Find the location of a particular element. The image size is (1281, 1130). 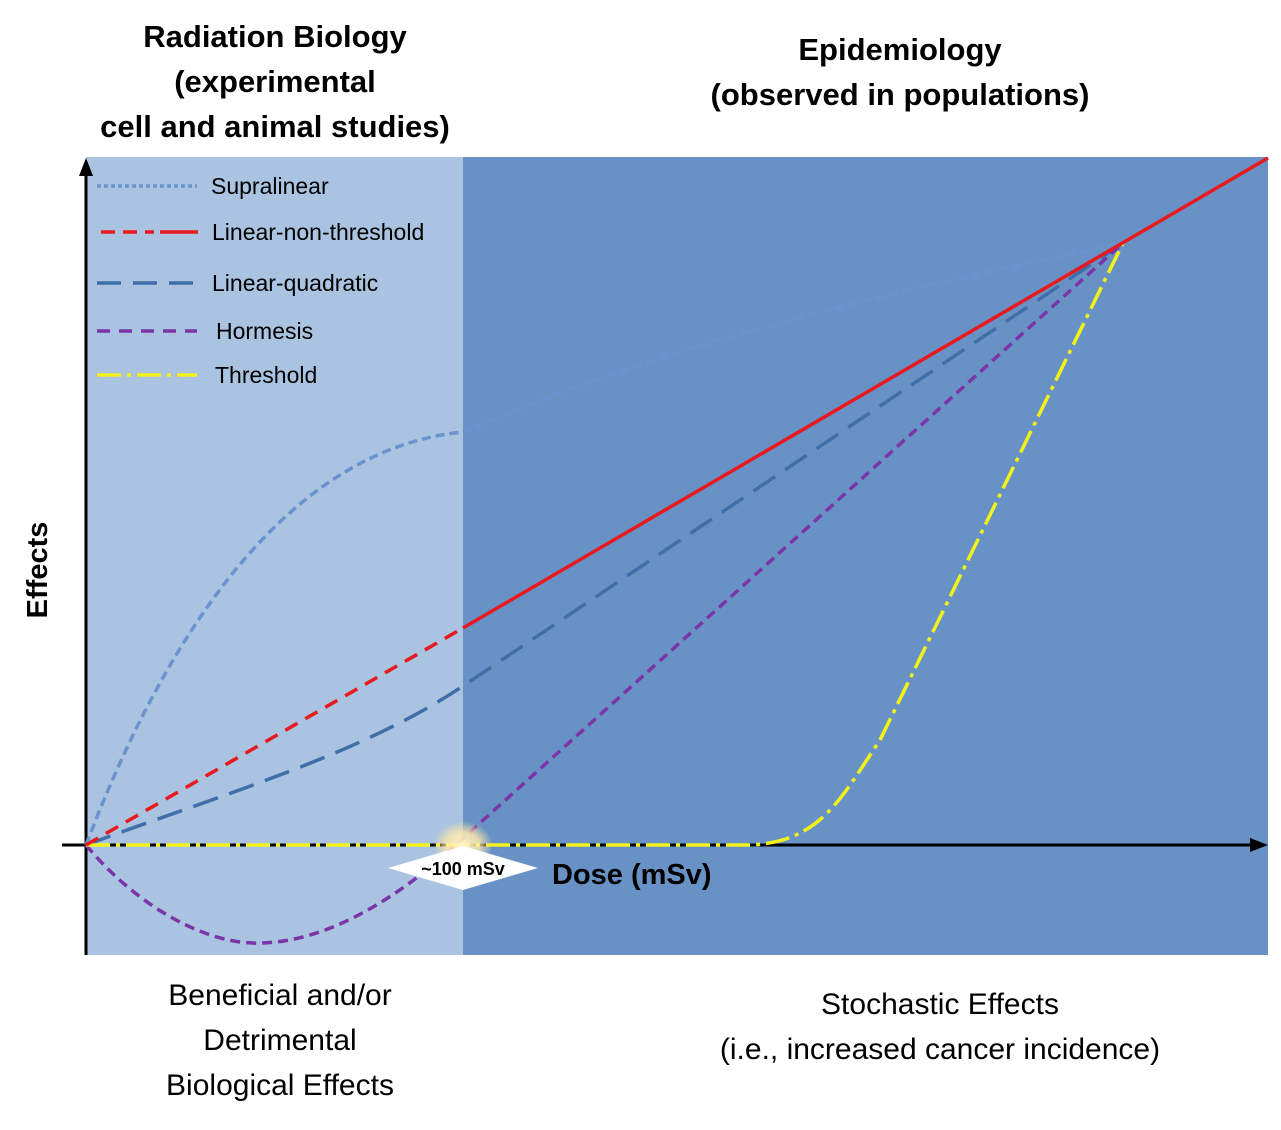

caption-left-line-1: Beneficial and/or is located at coordinates (280, 995).